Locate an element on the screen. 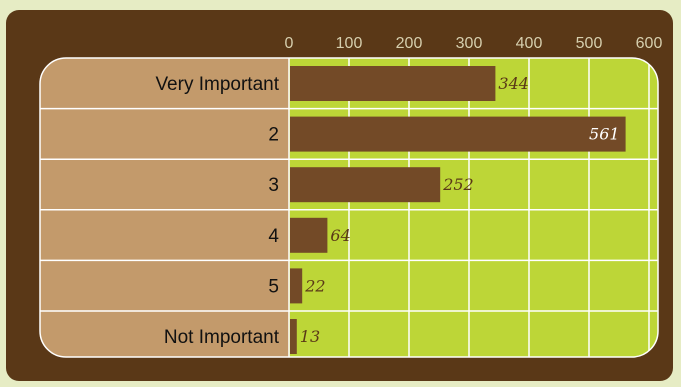  x-tick-label: 200 is located at coordinates (409, 43).